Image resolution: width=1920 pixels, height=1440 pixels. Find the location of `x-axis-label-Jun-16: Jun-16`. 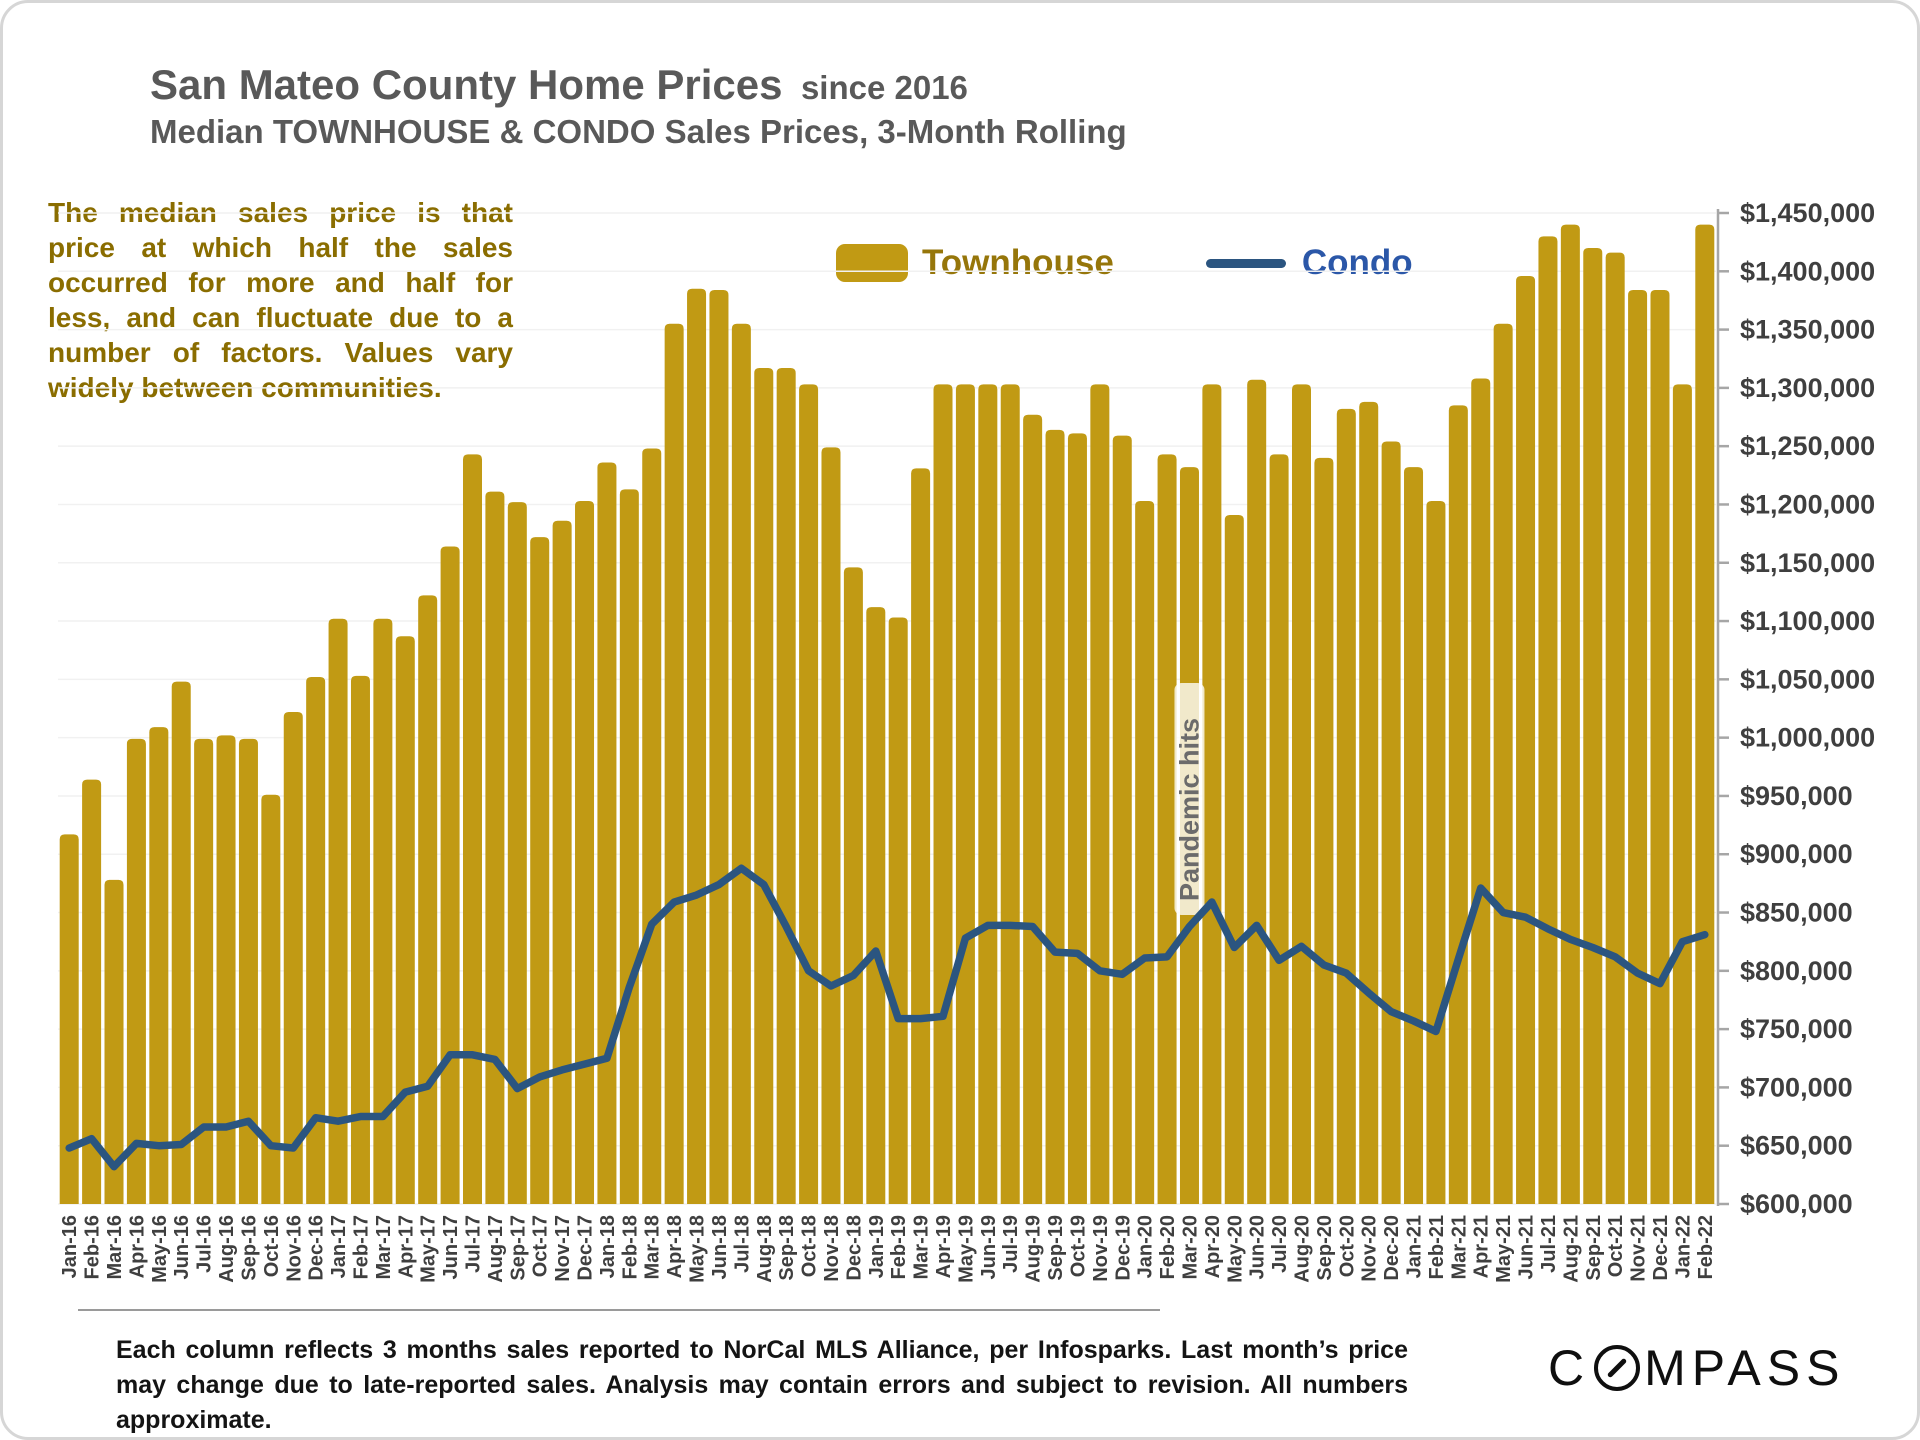

x-axis-label-Jun-16: Jun-16 is located at coordinates (182, 1247).